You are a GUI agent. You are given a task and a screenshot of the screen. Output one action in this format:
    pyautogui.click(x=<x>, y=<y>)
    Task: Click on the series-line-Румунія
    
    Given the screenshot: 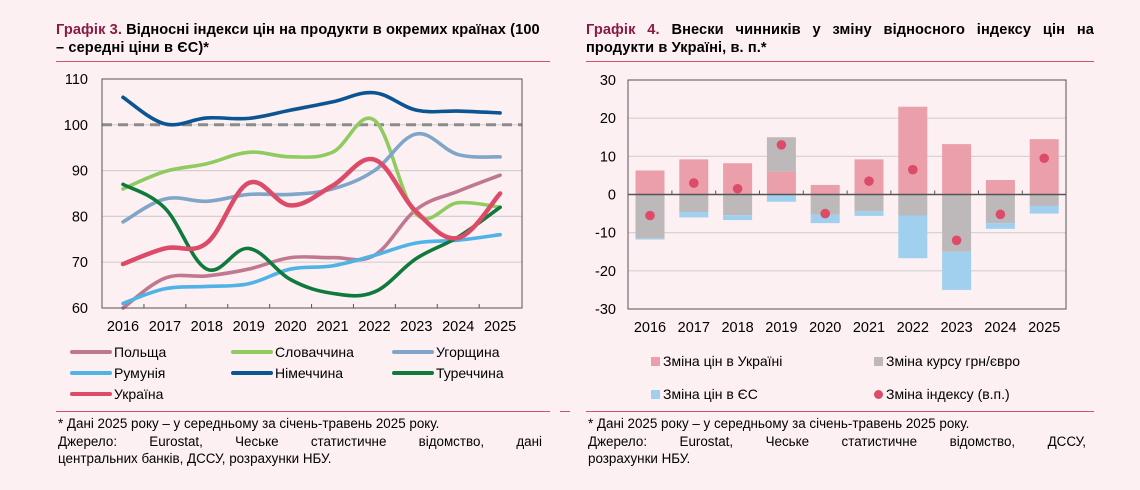 What is the action you would take?
    pyautogui.click(x=311, y=269)
    